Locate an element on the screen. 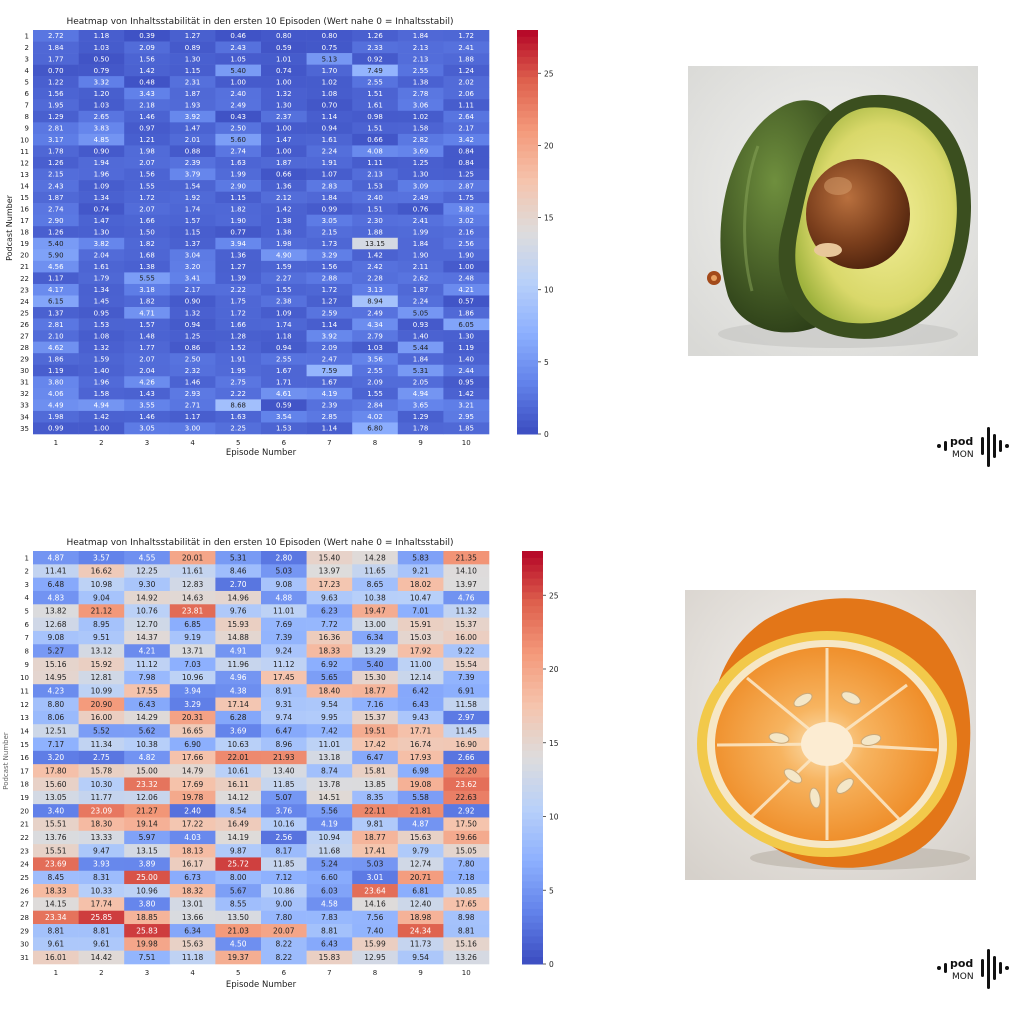 The width and height of the screenshot is (1024, 1019). y-tick-label: 4 is located at coordinates (27, 598).